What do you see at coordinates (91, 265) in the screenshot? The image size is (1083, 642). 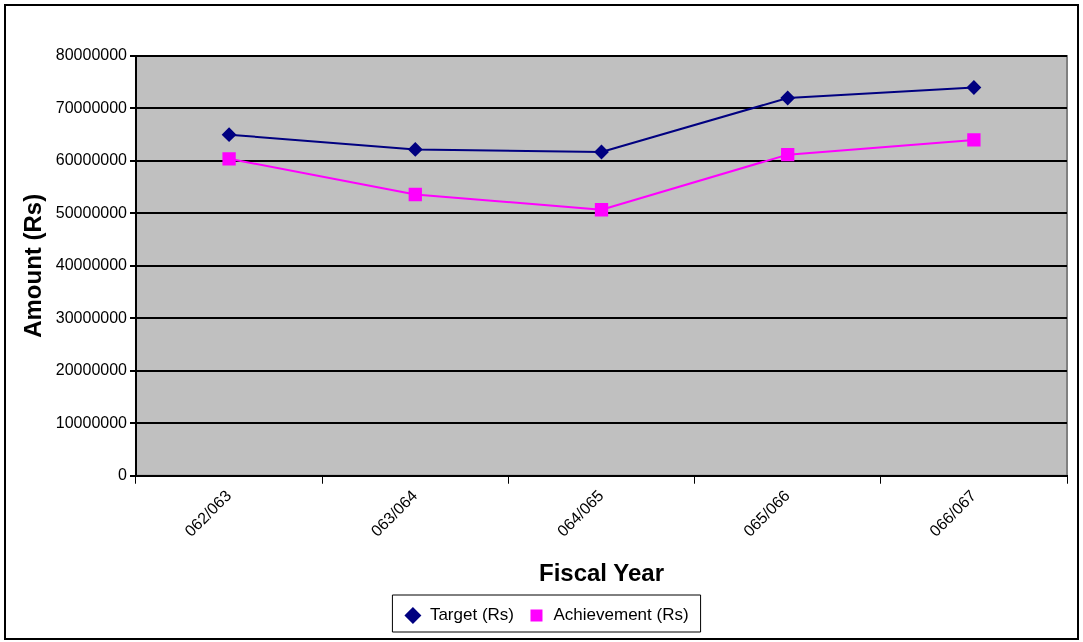 I see `y-tick-label: 40000000` at bounding box center [91, 265].